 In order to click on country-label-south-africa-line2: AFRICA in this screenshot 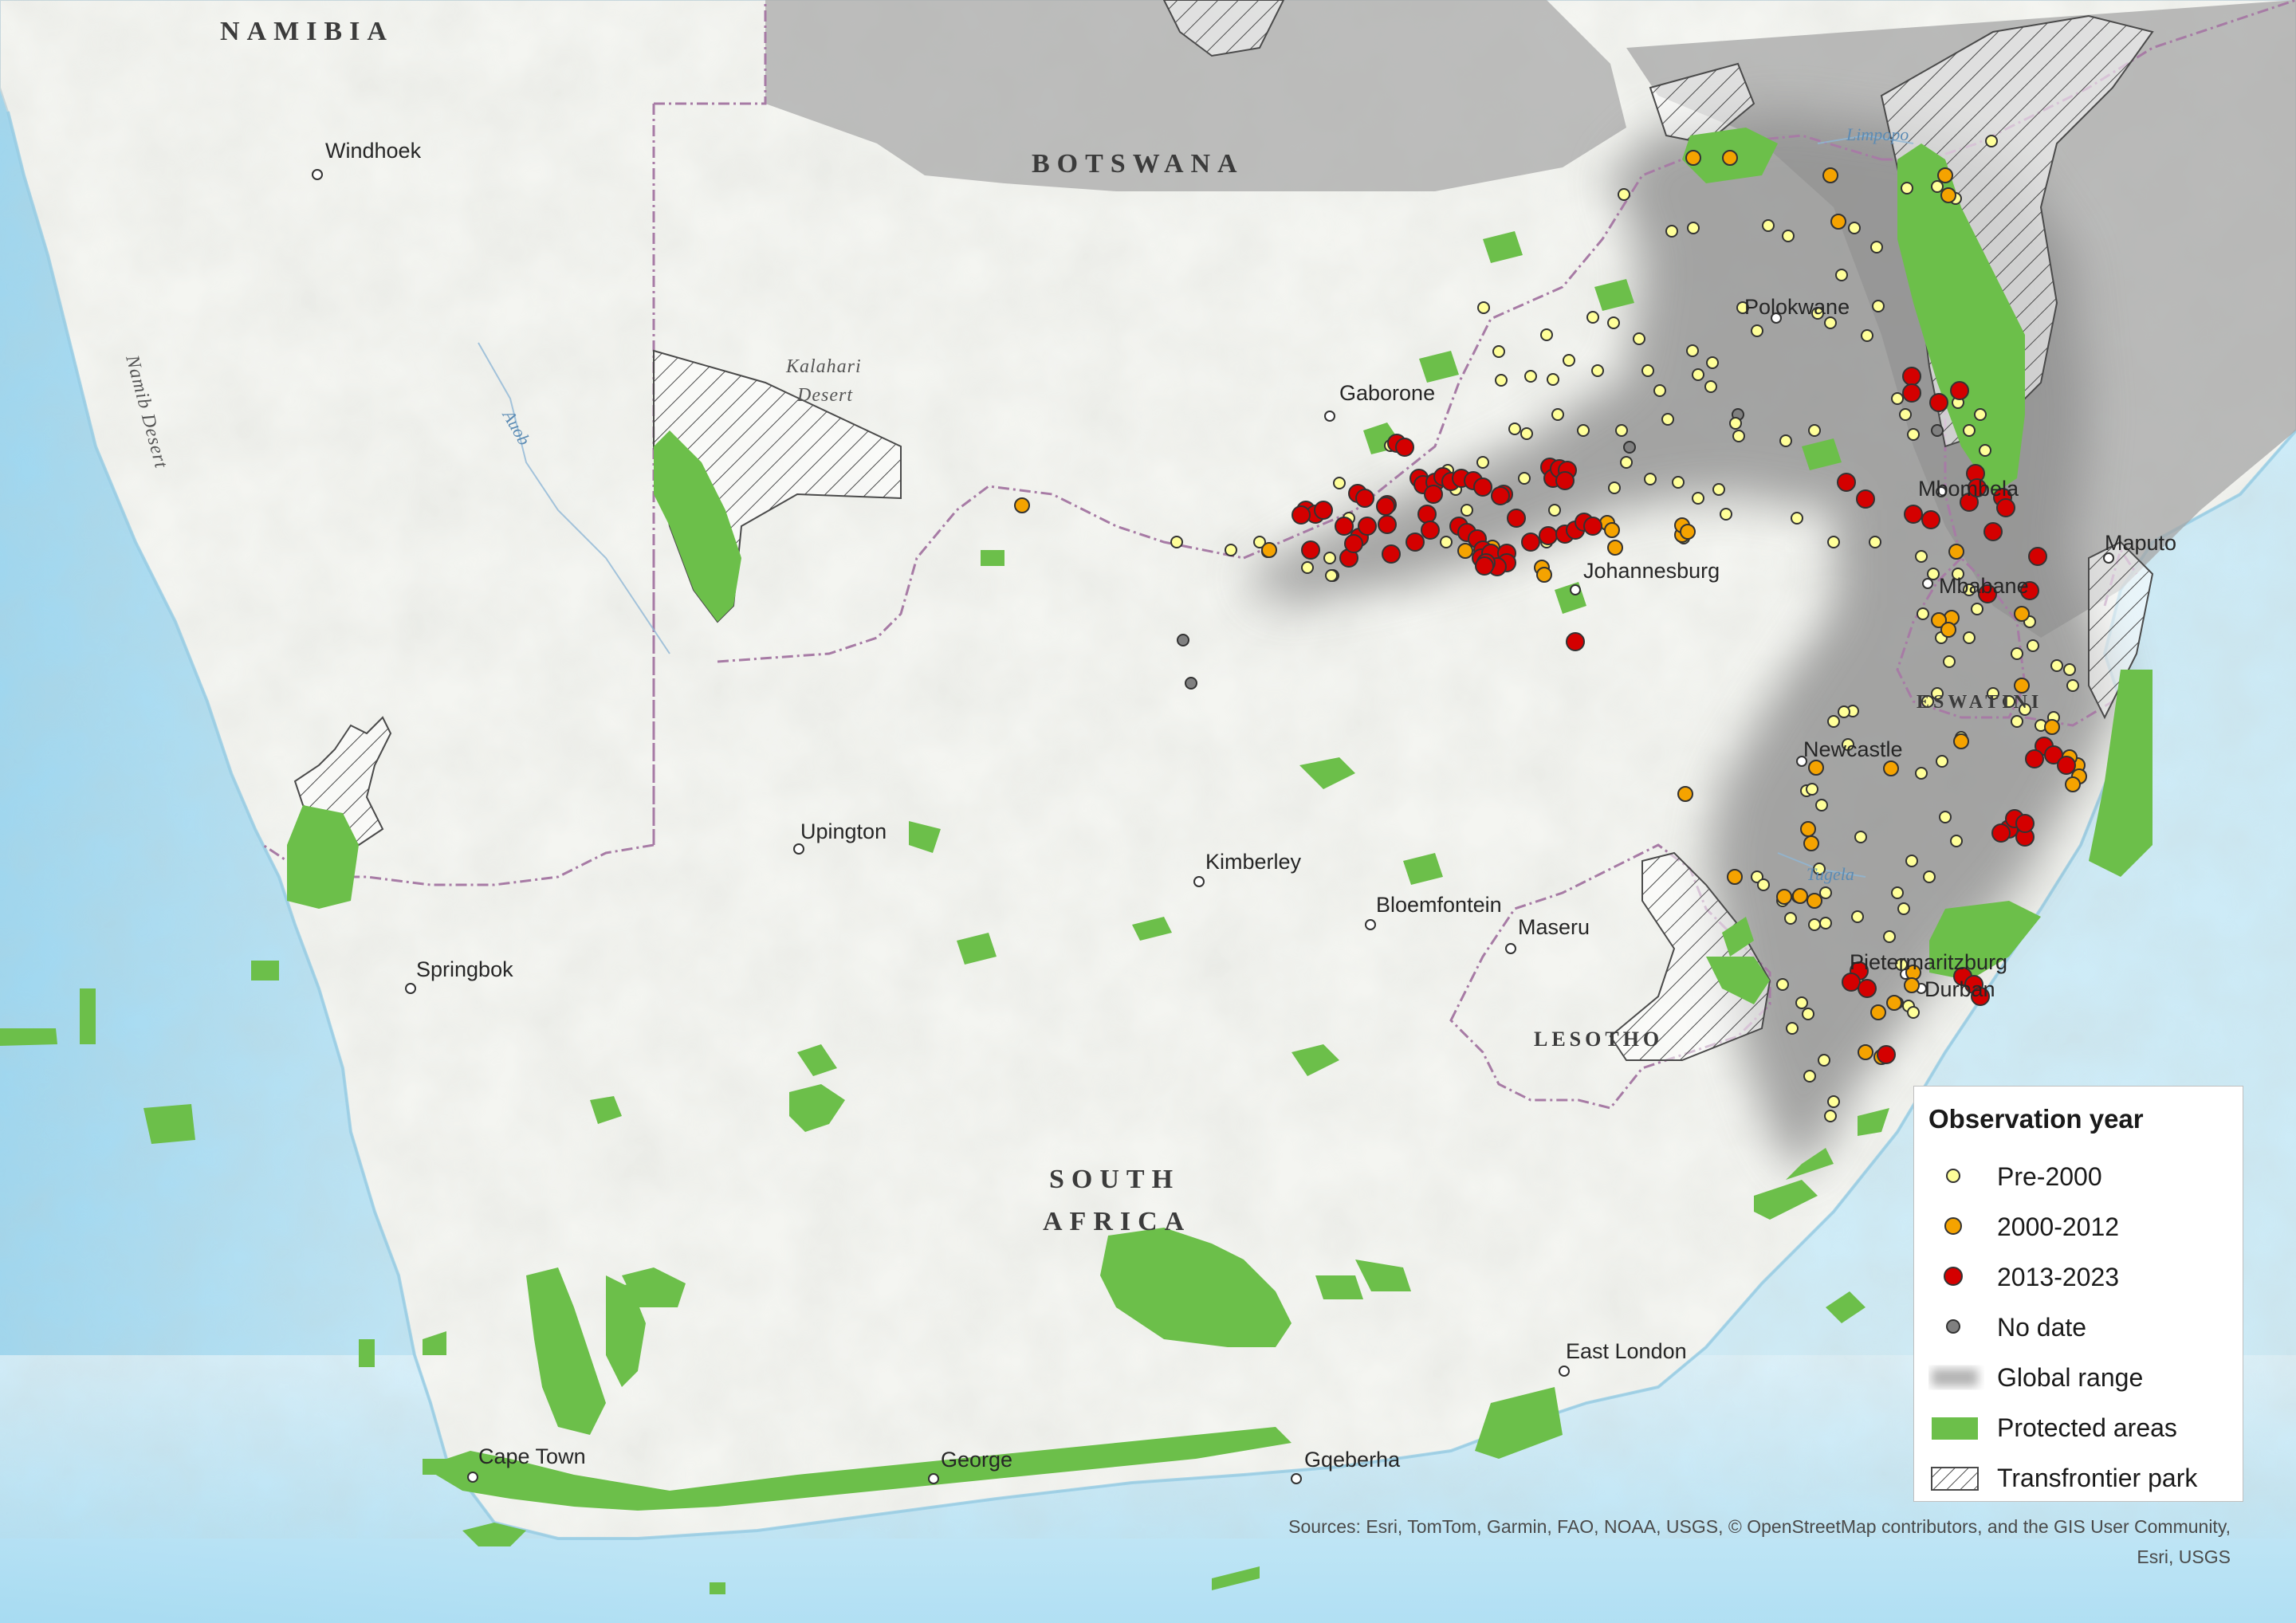, I will do `click(1117, 1221)`.